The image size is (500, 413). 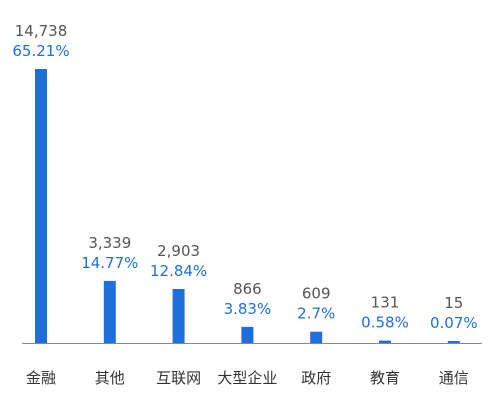 I want to click on category-label: 政府, so click(x=316, y=378).